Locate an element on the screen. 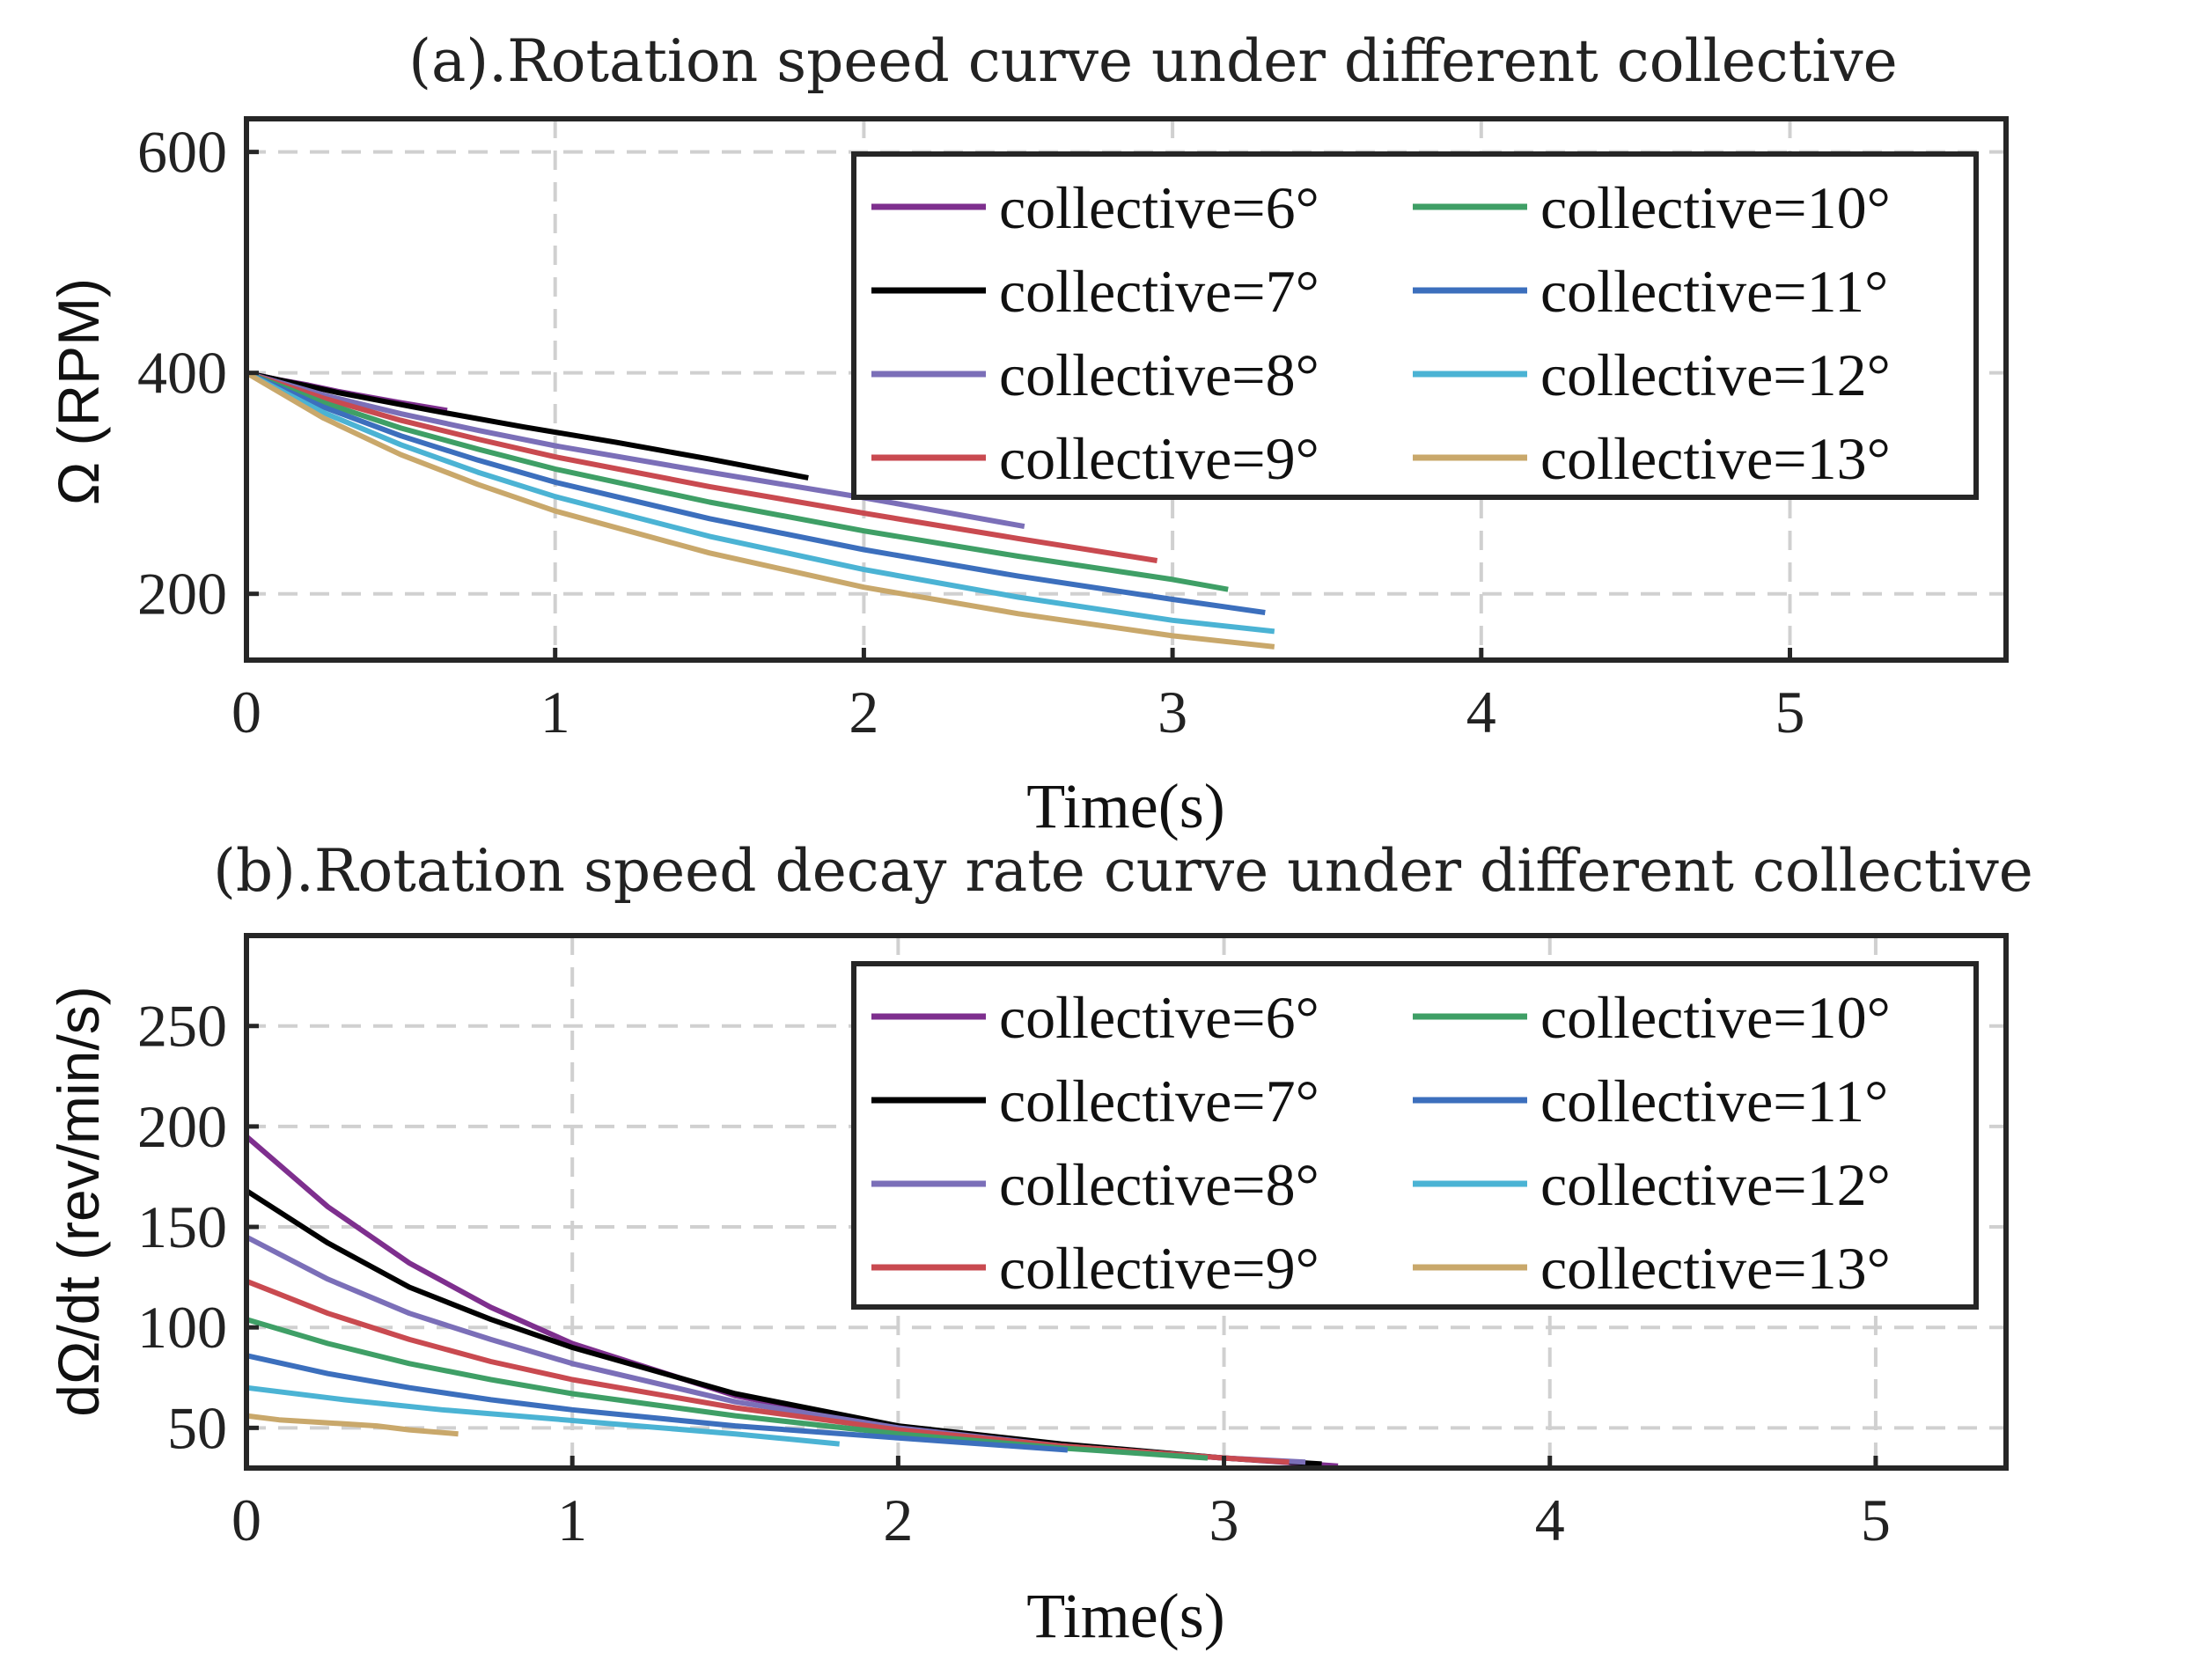  subplot-b-xtick-label: 5 is located at coordinates (1876, 1520).